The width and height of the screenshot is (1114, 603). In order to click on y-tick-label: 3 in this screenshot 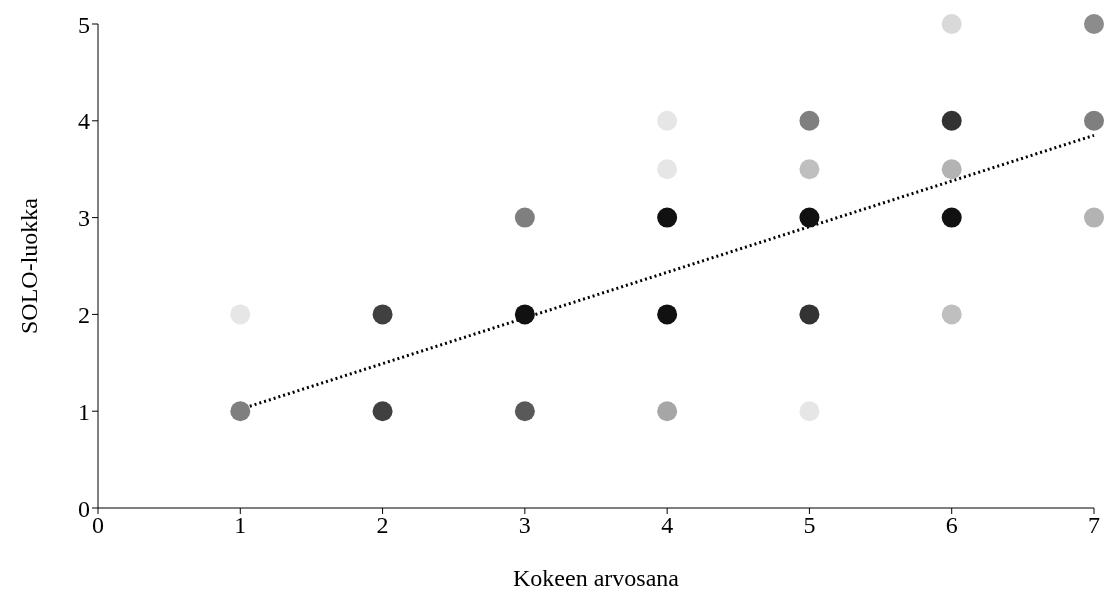, I will do `click(84, 218)`.